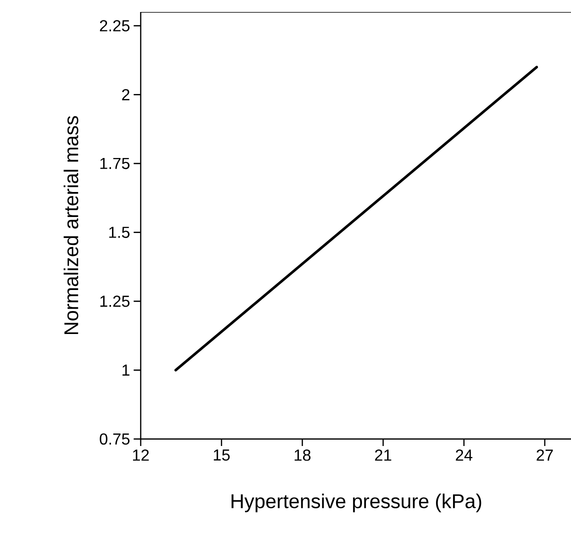  I want to click on y-tick-label: 1, so click(126, 370).